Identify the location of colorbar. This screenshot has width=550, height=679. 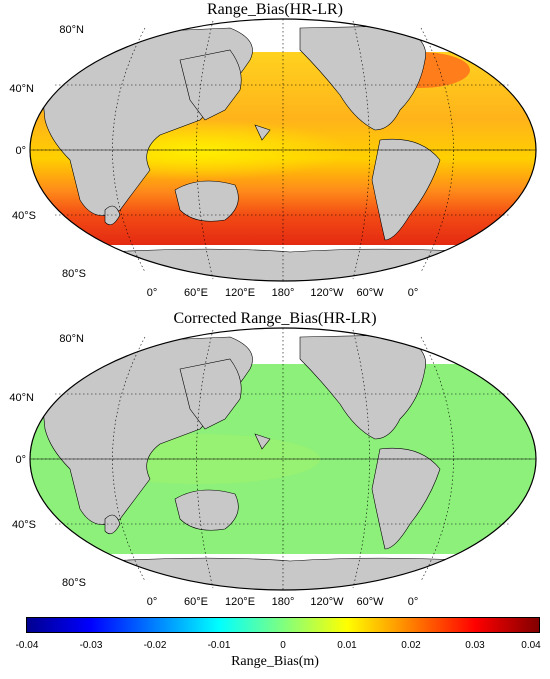
(283, 625).